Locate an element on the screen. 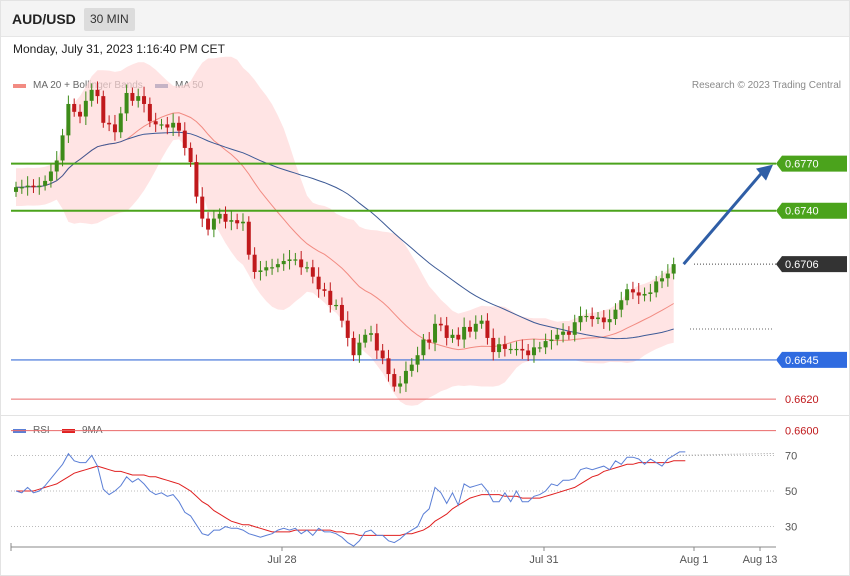  rsi-level-label: 50 is located at coordinates (791, 492).